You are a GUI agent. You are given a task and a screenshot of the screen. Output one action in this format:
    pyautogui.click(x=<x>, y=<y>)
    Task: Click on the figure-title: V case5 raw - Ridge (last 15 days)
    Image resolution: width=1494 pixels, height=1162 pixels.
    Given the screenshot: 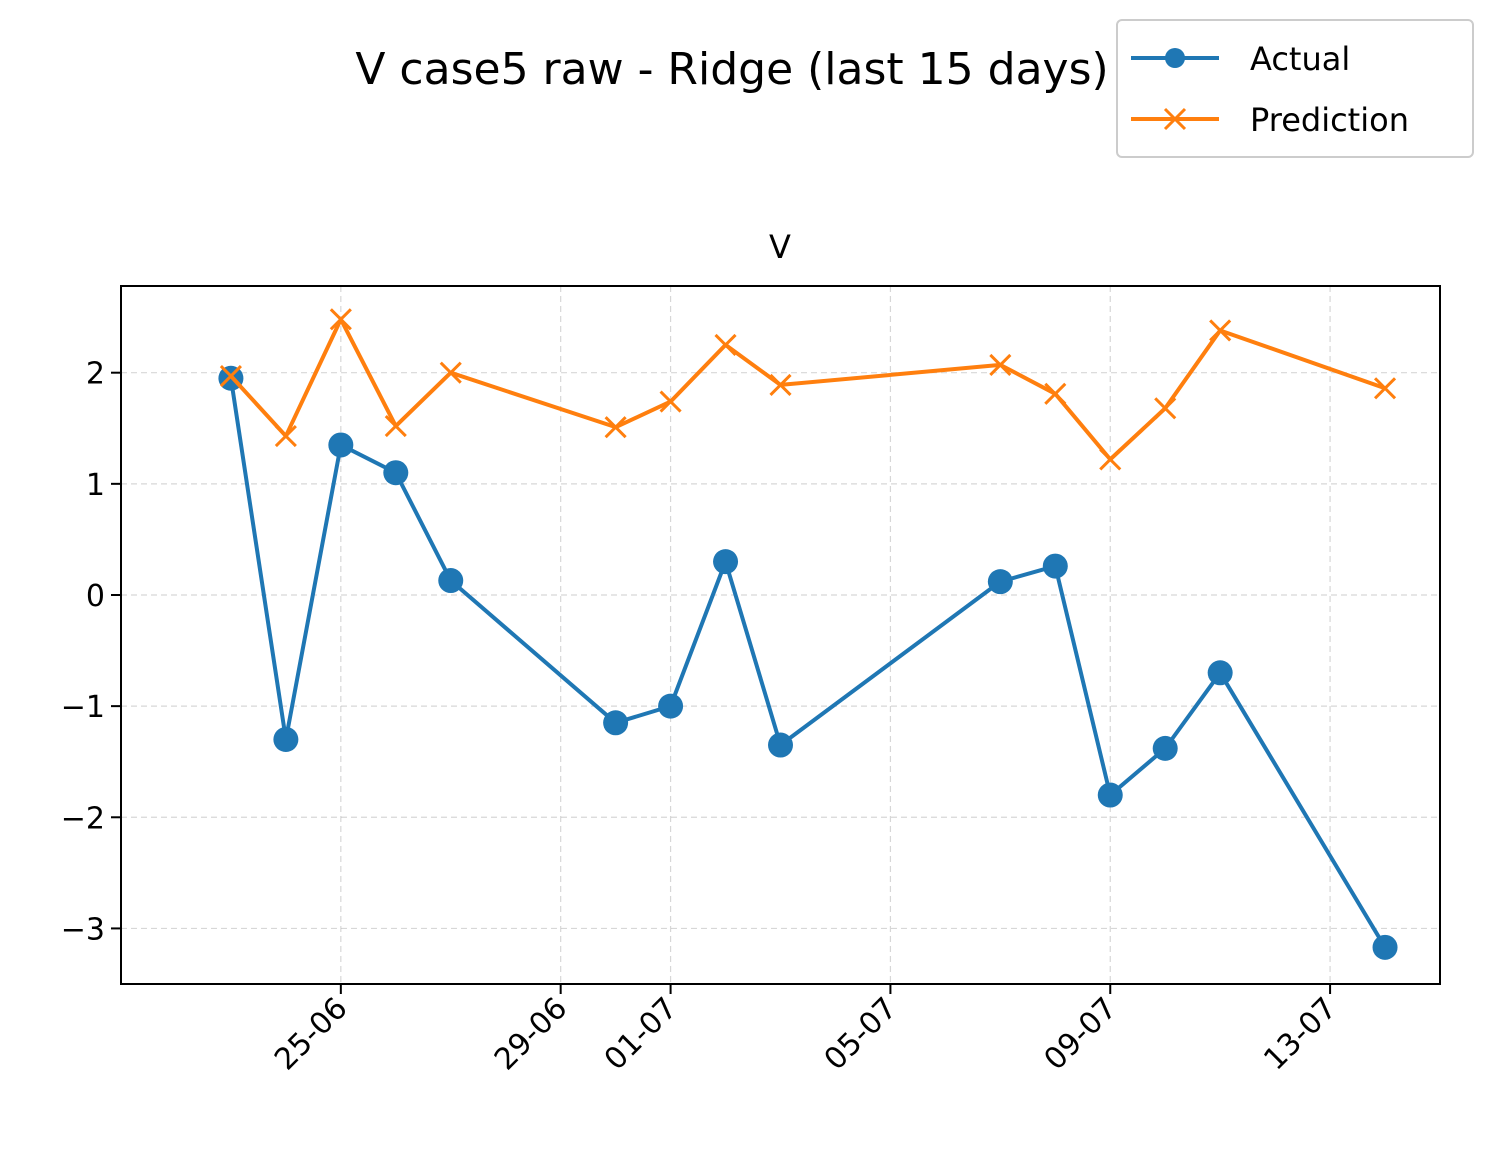 What is the action you would take?
    pyautogui.click(x=731, y=69)
    